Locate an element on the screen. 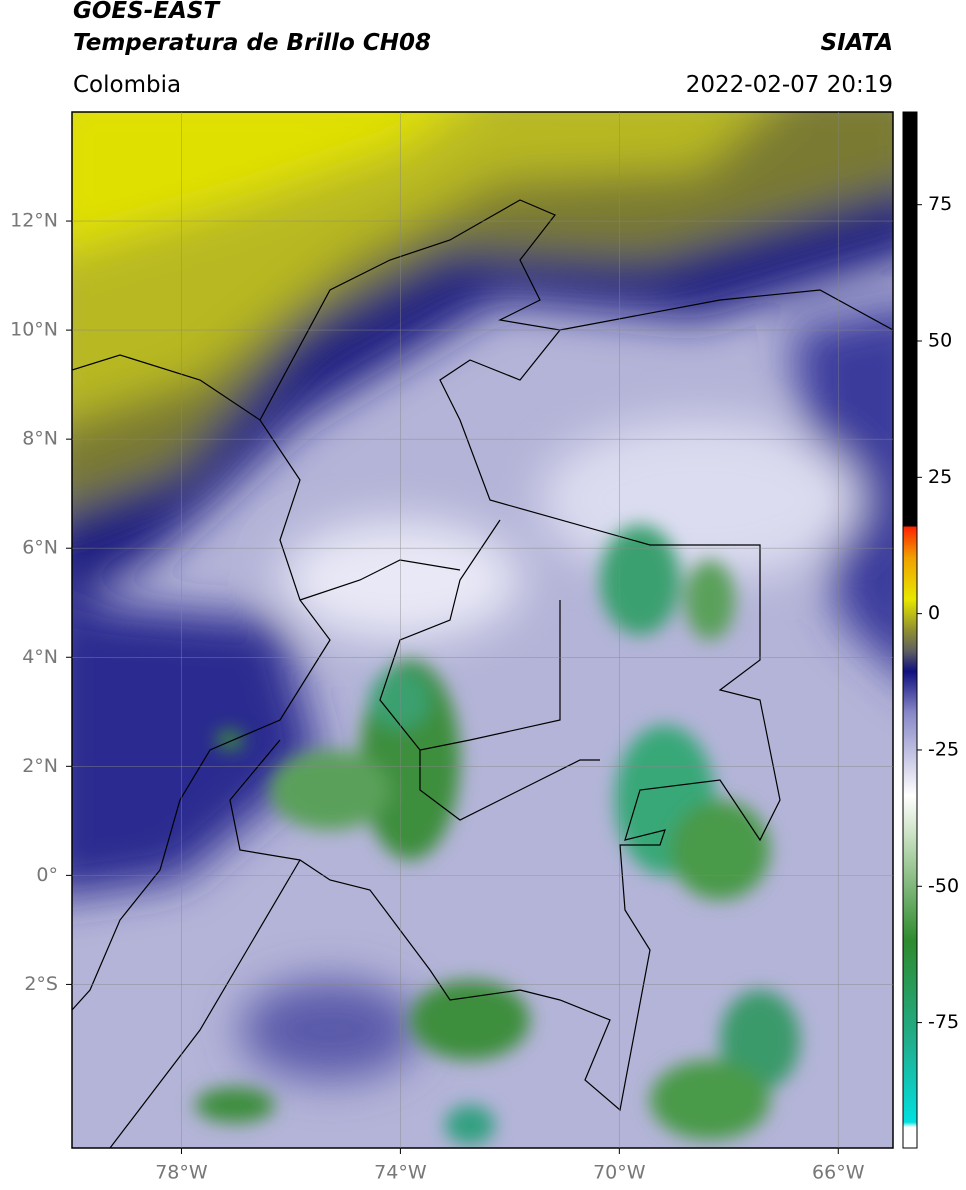 The image size is (966, 1190). lon-tick-label: 78°W is located at coordinates (181, 1173).